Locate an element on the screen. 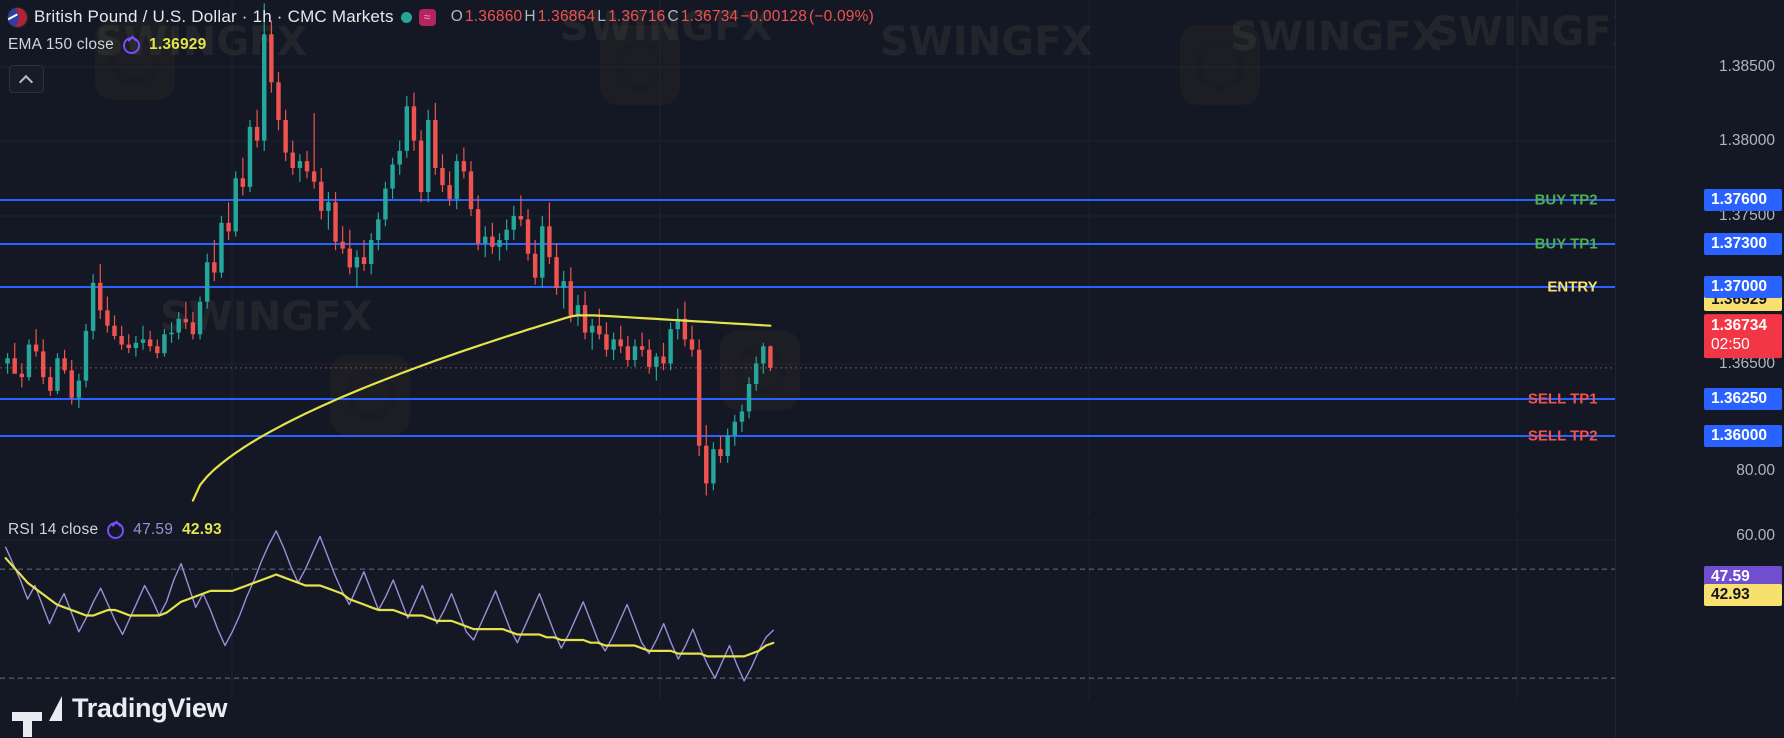  price-axis-tag: 1.36734 02:50 is located at coordinates (1743, 336).